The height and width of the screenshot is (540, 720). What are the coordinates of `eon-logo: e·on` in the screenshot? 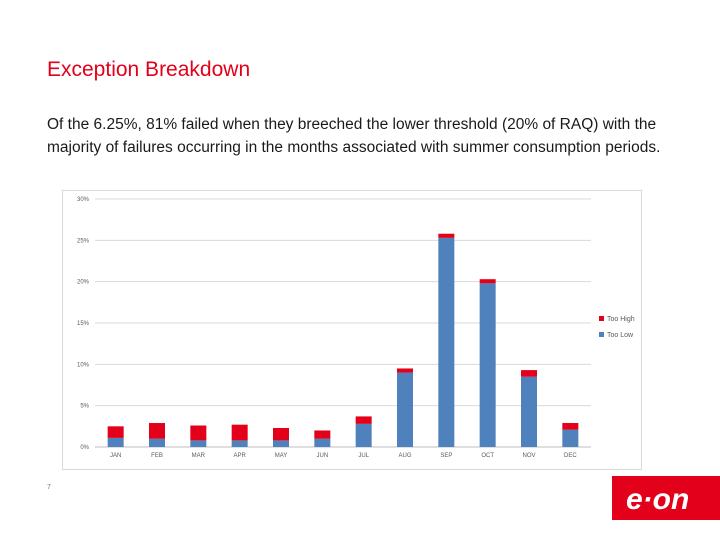 It's located at (666, 498).